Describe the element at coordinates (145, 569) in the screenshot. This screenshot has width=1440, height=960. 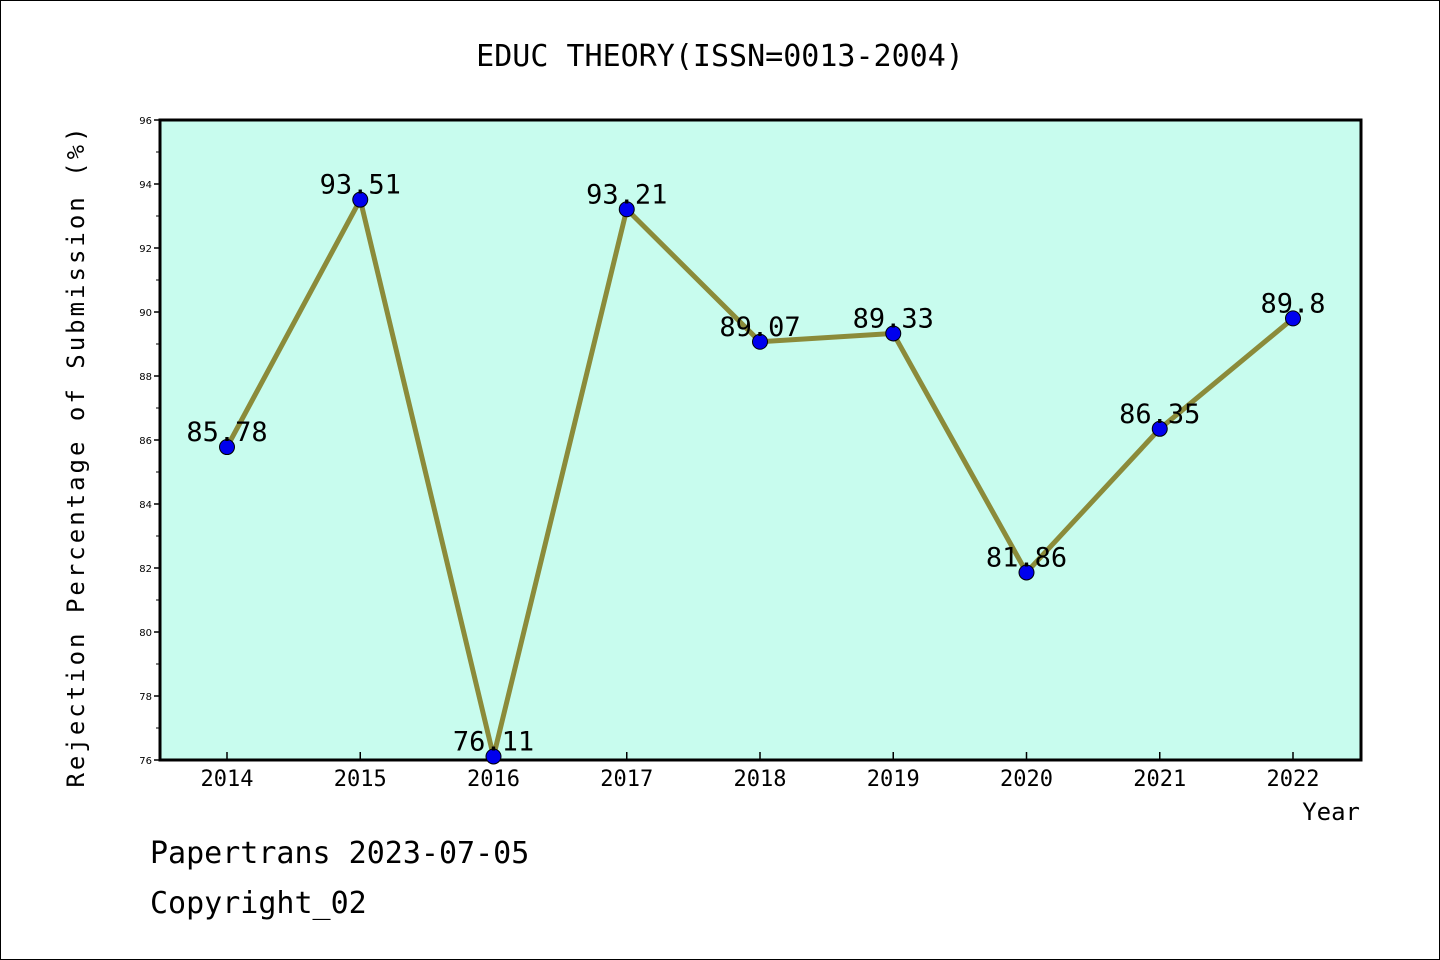
I see `y-tick-label: 82` at that location.